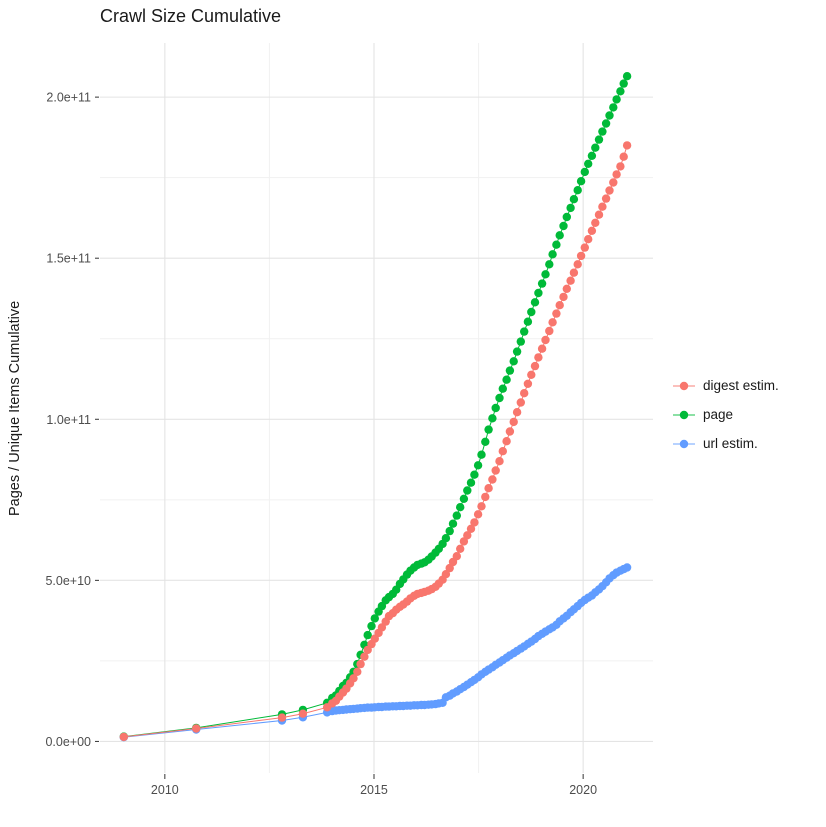 The height and width of the screenshot is (827, 826). What do you see at coordinates (68, 259) in the screenshot?
I see `y-tick-label: 1.5e+11` at bounding box center [68, 259].